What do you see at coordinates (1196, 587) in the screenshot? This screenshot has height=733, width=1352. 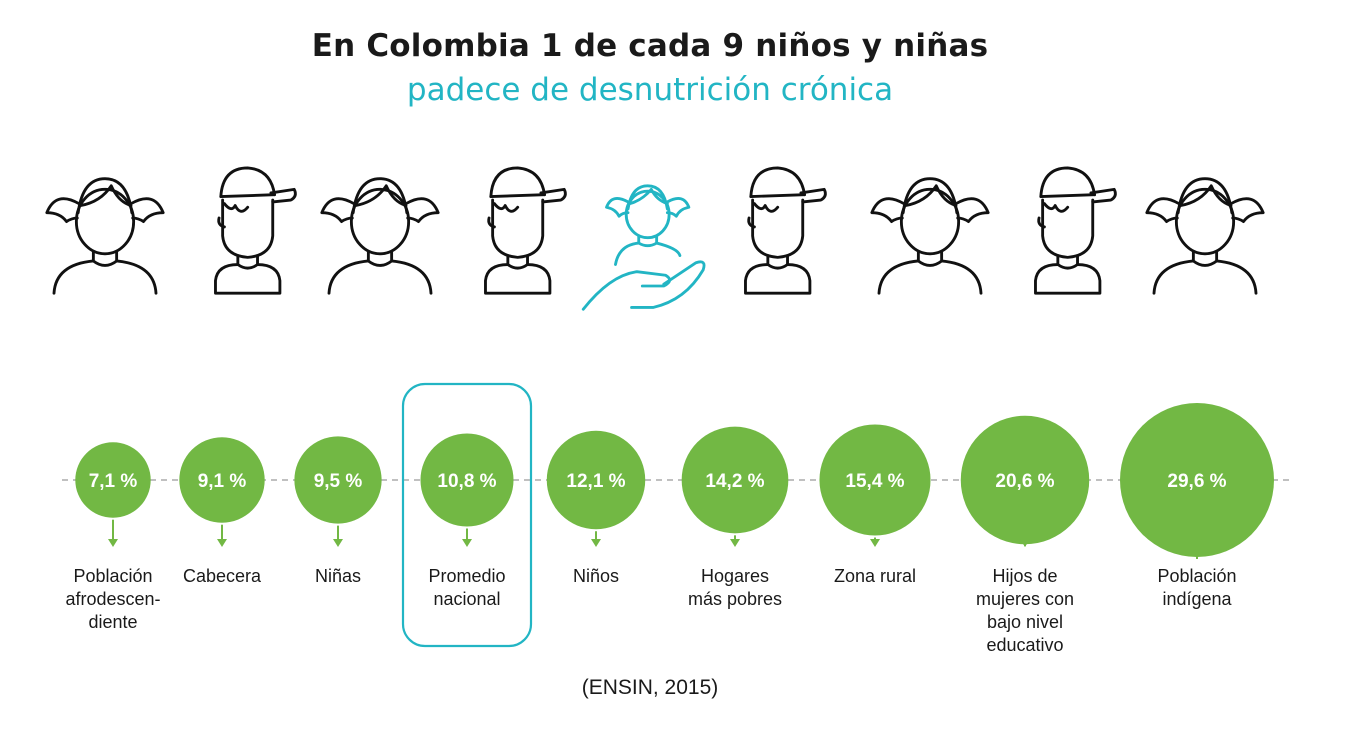 I see `category-label: Población indígena` at bounding box center [1196, 587].